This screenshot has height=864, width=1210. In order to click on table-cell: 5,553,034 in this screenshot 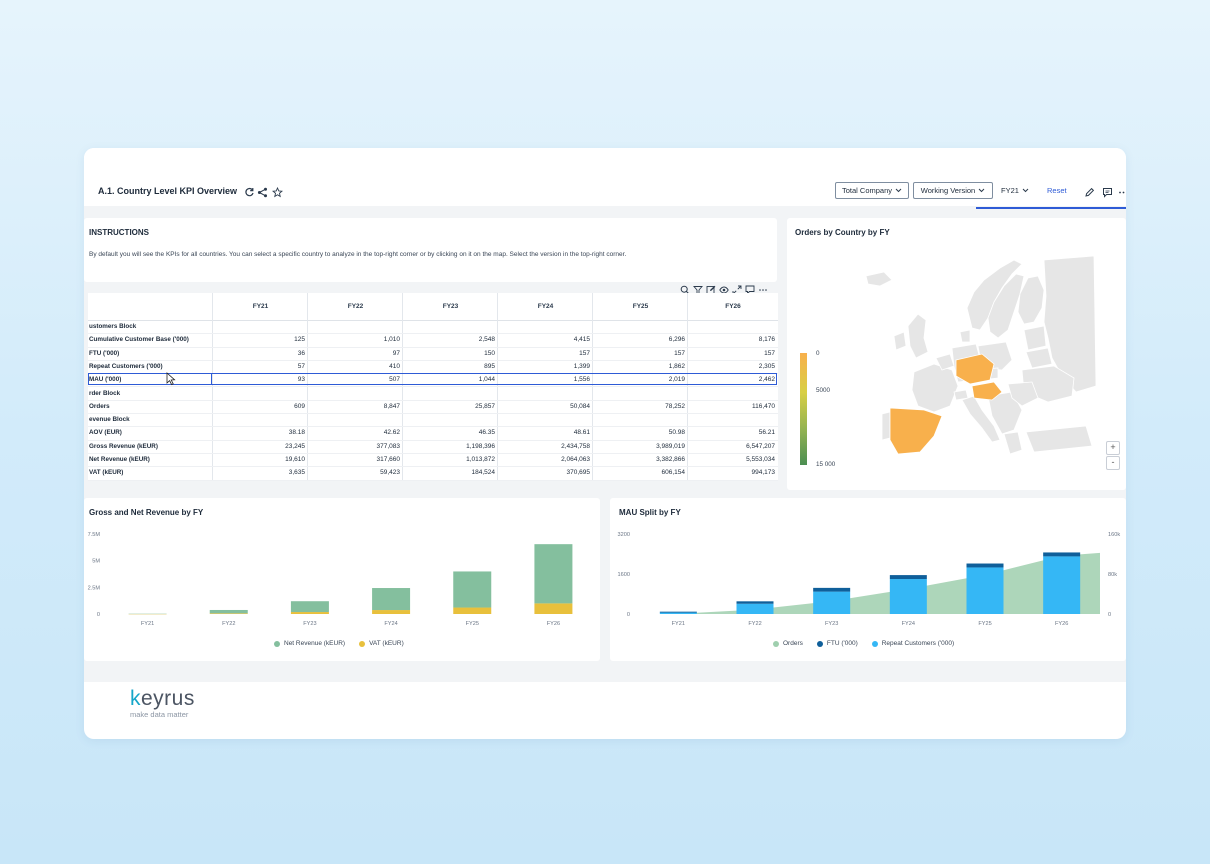, I will do `click(760, 459)`.